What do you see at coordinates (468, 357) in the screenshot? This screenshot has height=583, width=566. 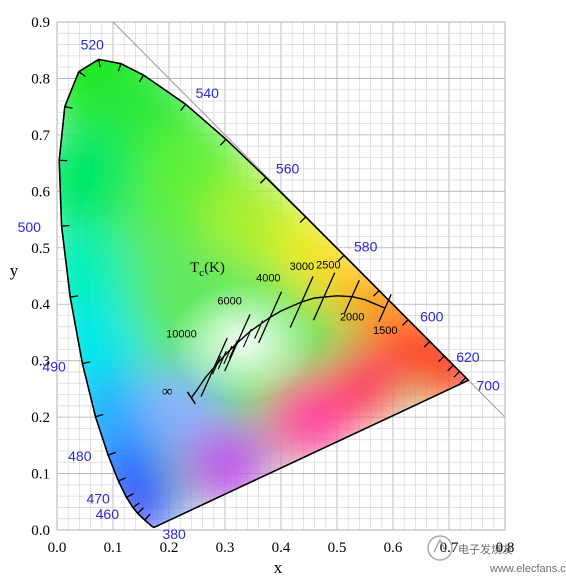 I see `wavelength-label: 620` at bounding box center [468, 357].